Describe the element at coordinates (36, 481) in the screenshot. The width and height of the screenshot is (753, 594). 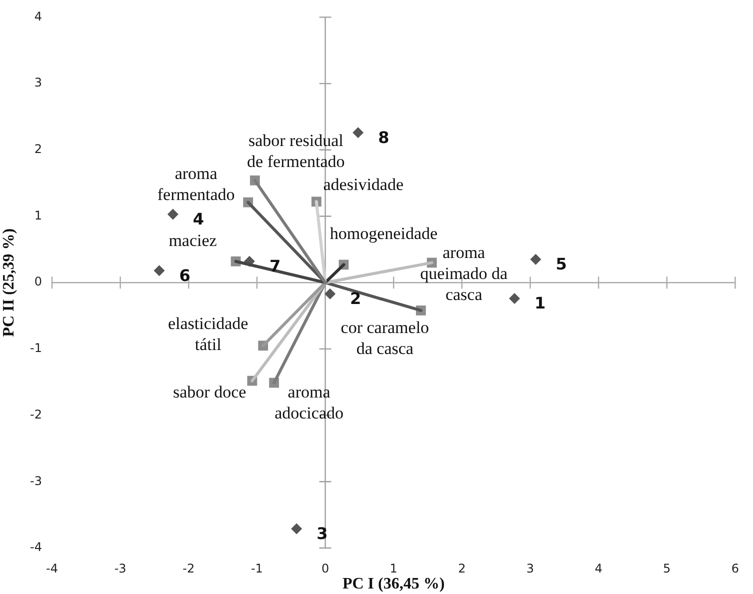
I see `y-tick-label: -3` at that location.